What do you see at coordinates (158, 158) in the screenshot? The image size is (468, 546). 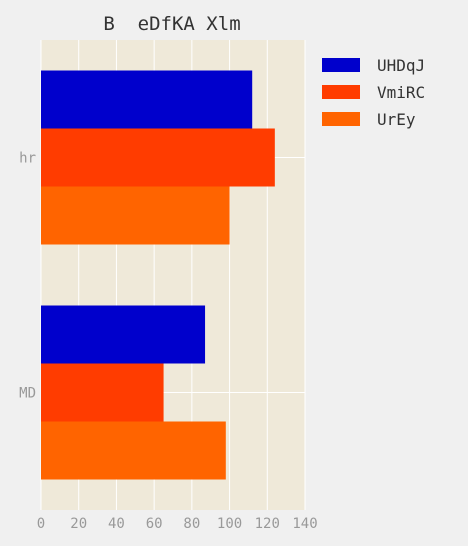 I see `bar-VmiRC-hr` at bounding box center [158, 158].